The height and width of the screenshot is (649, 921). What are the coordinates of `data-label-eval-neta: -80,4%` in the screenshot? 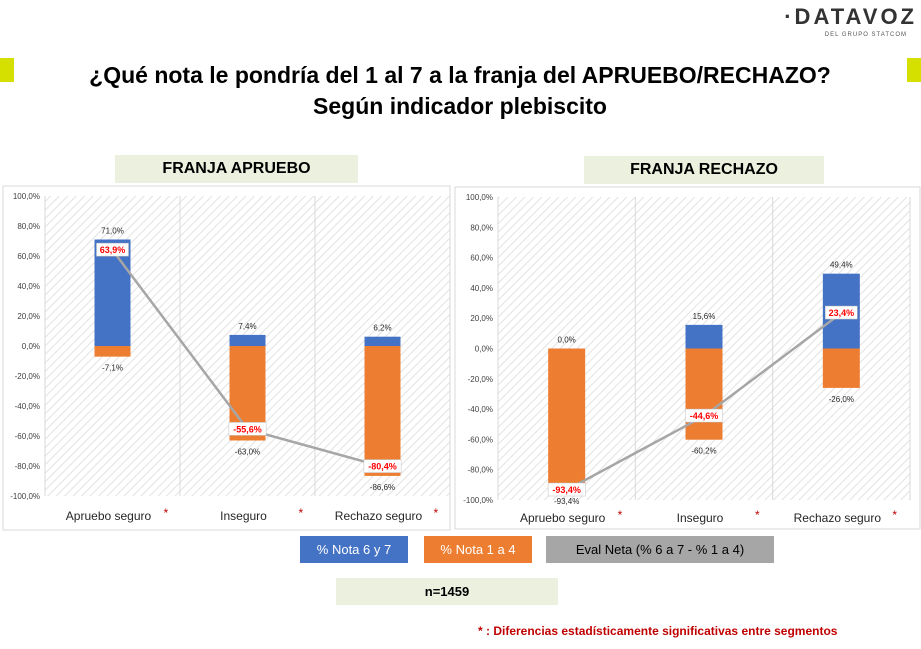 It's located at (382, 467).